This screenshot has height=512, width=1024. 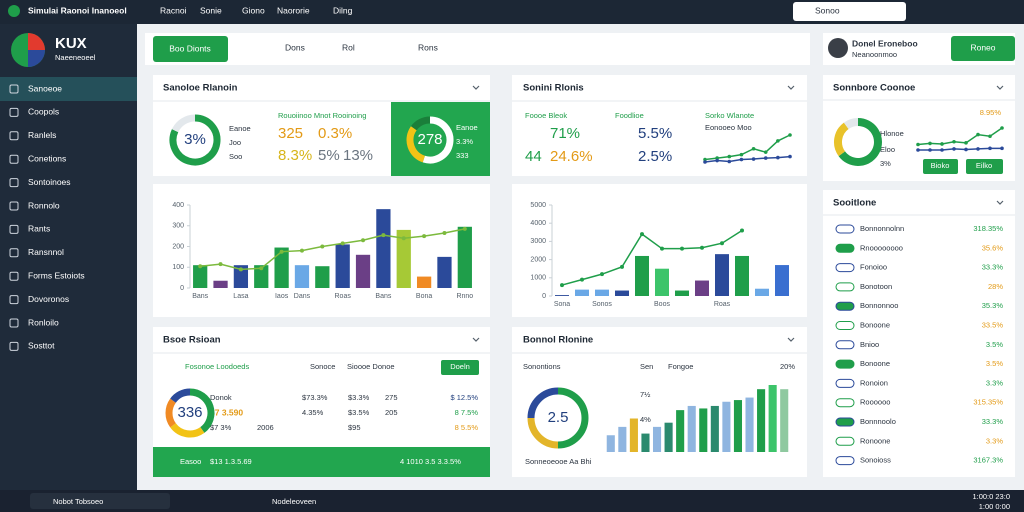 I want to click on menu-item: Ransnnol, so click(x=46, y=252).